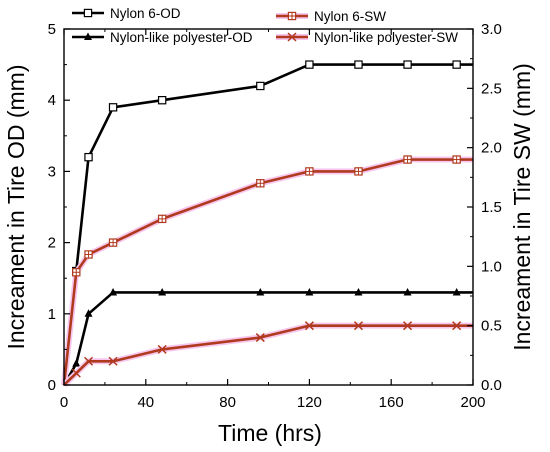  I want to click on legend-label-3: Nylon-like polyester-SW, so click(386, 37).